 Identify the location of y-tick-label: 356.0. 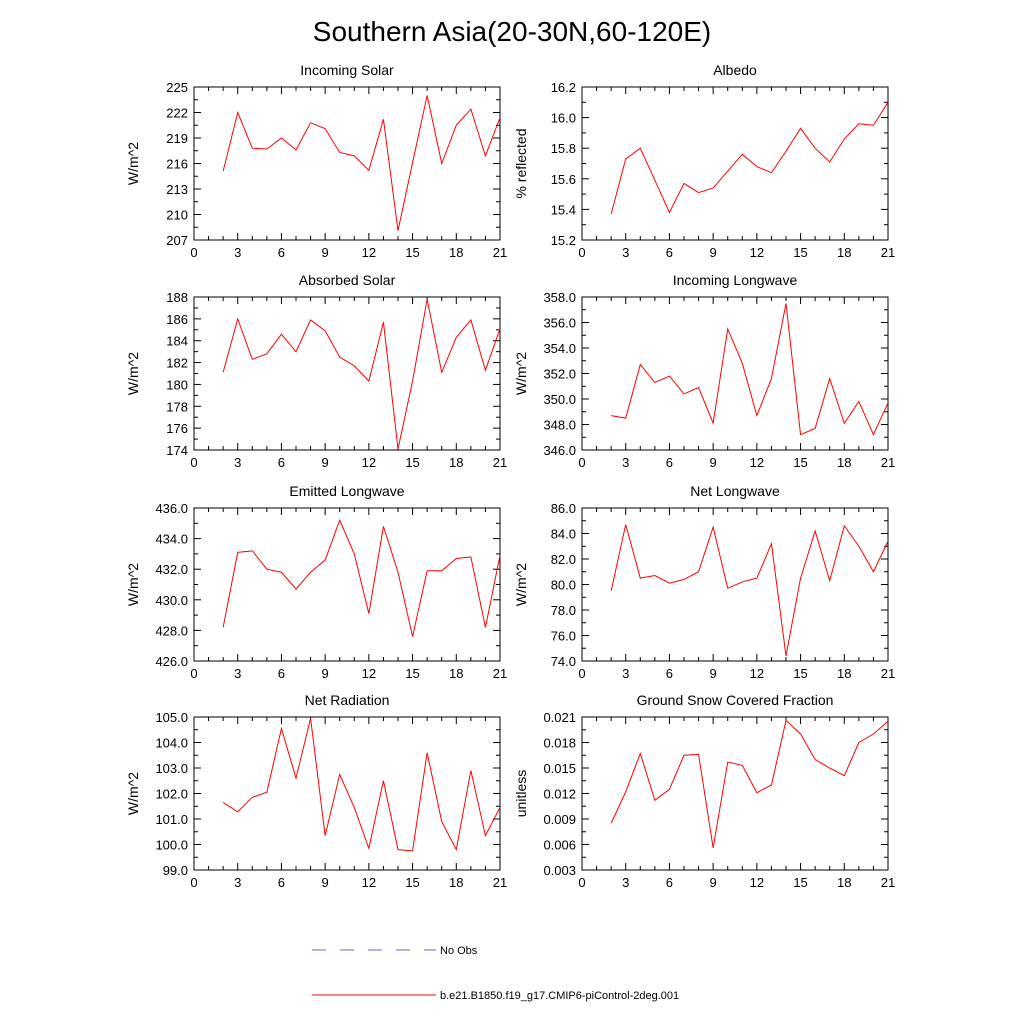
(559, 323).